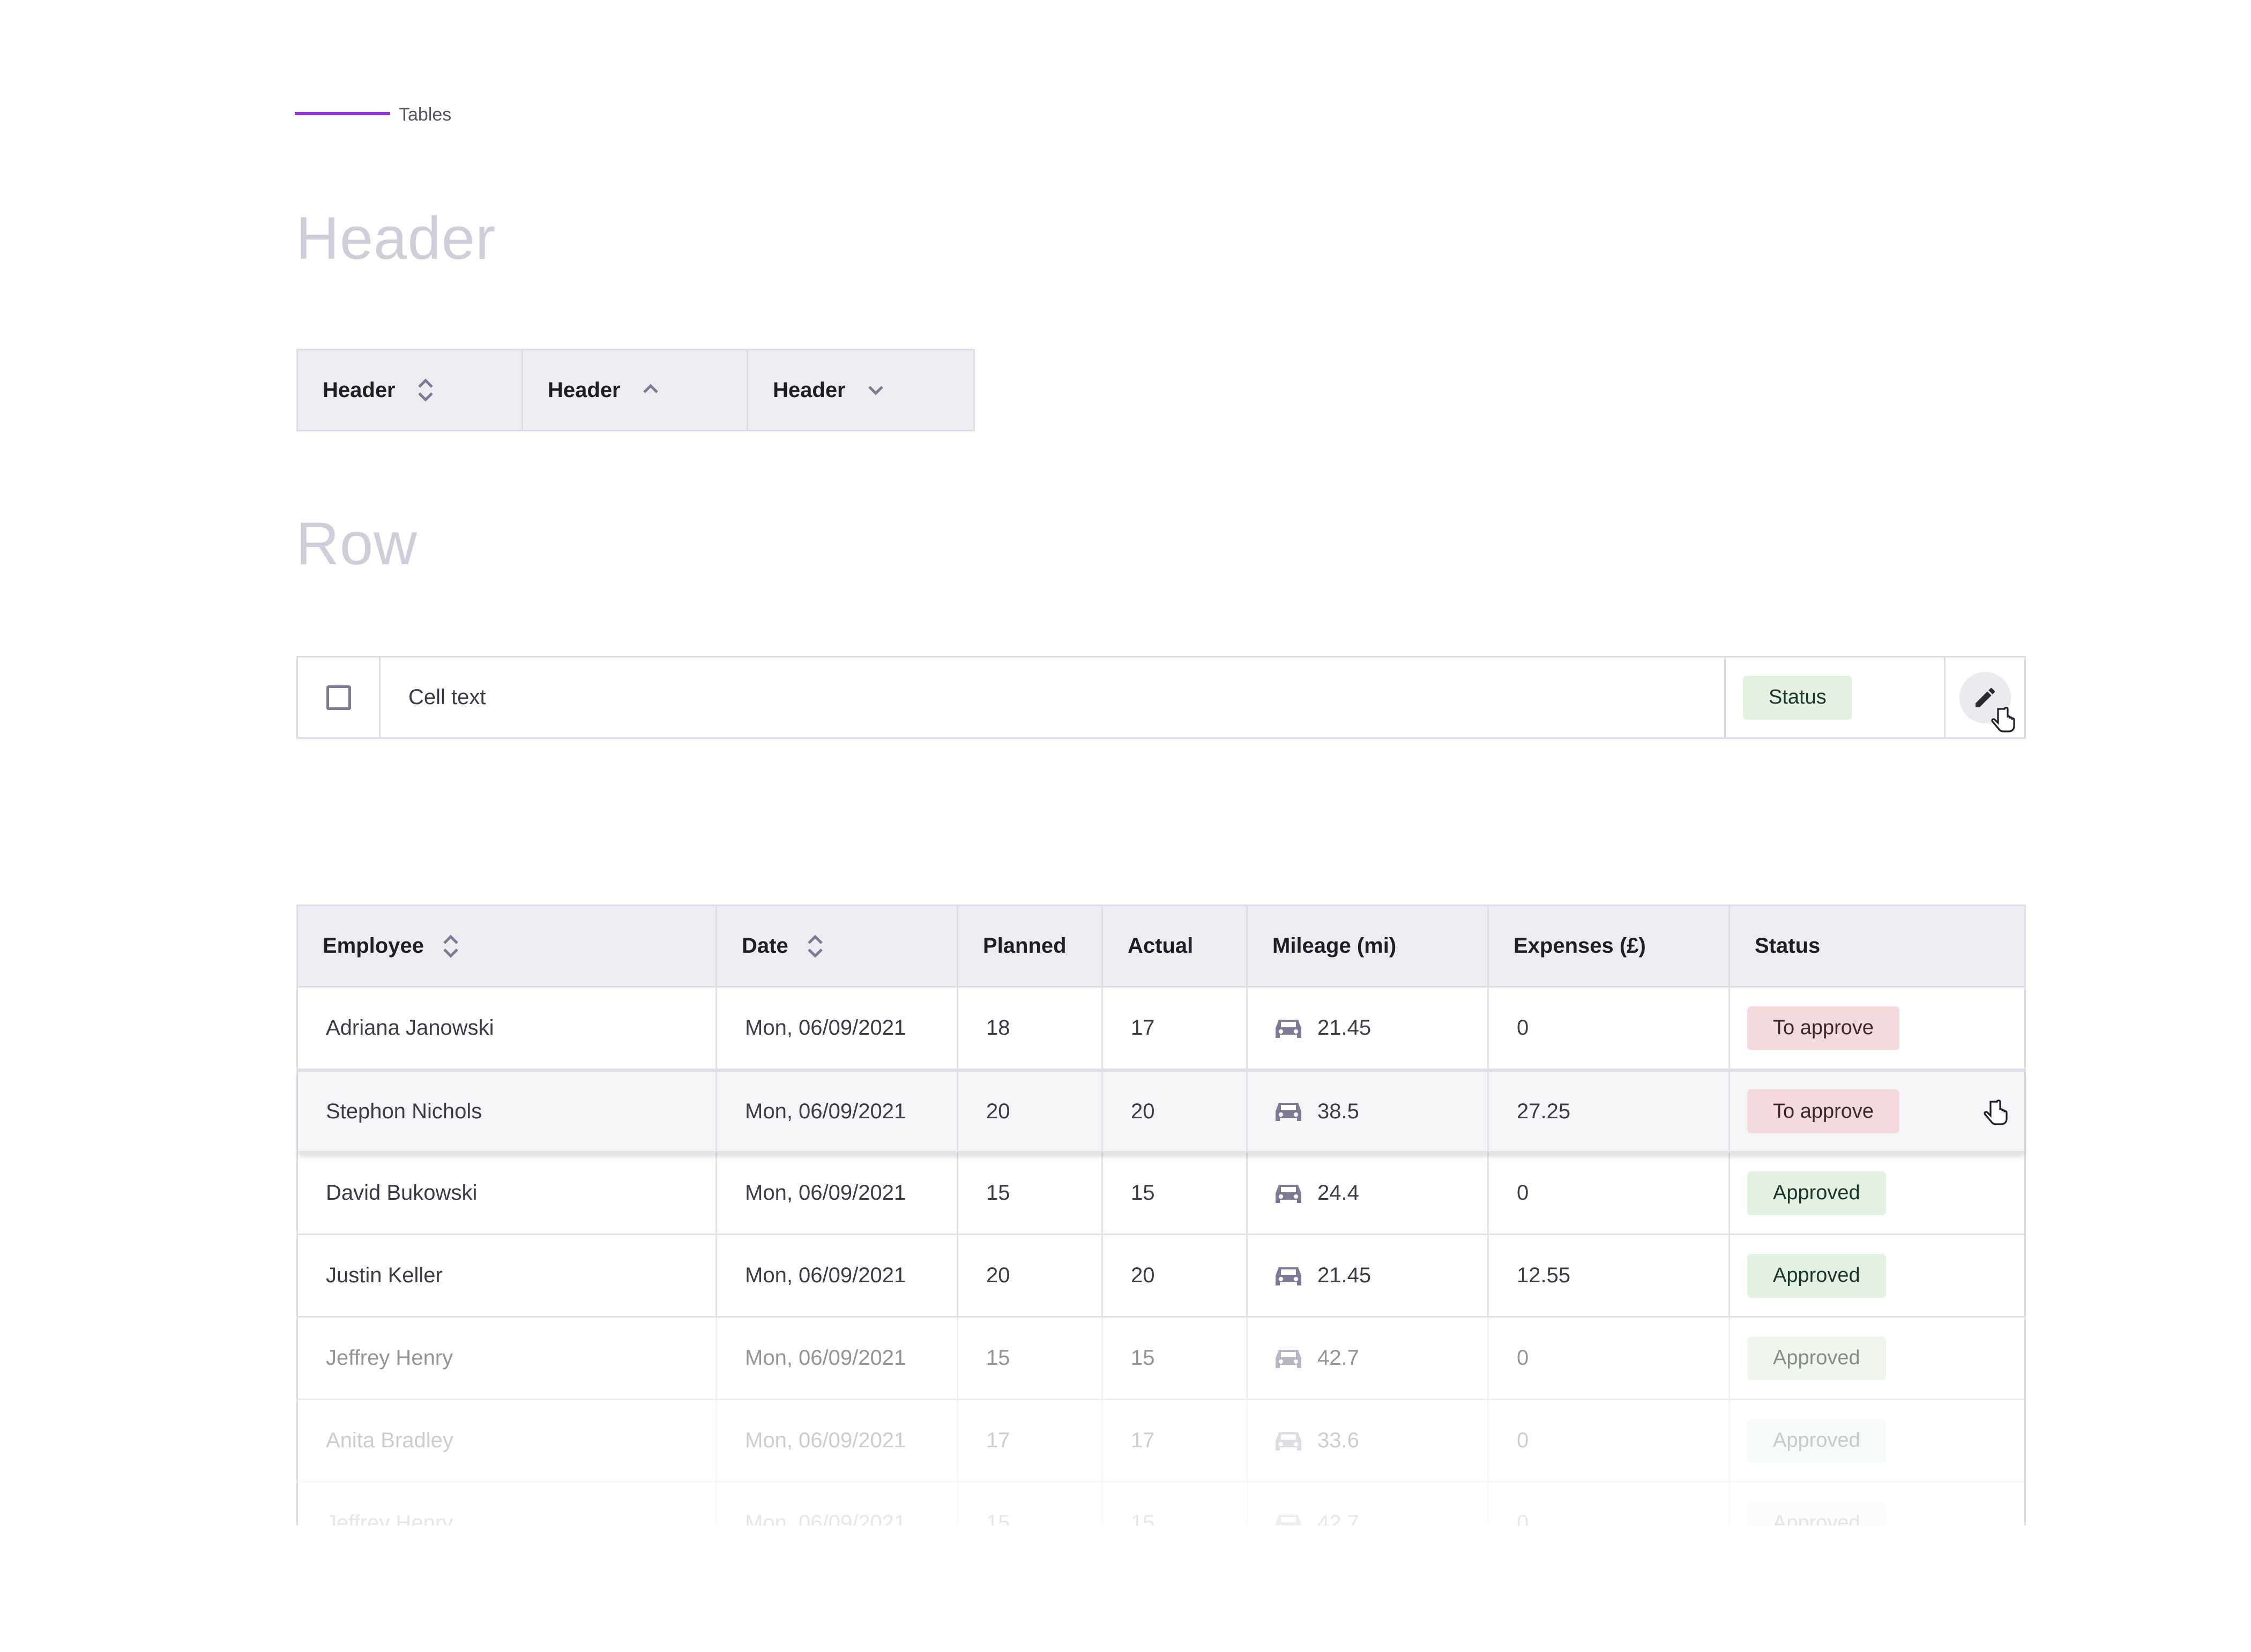 The image size is (2251, 1652). What do you see at coordinates (1030, 1358) in the screenshot?
I see `planned-cell: 15` at bounding box center [1030, 1358].